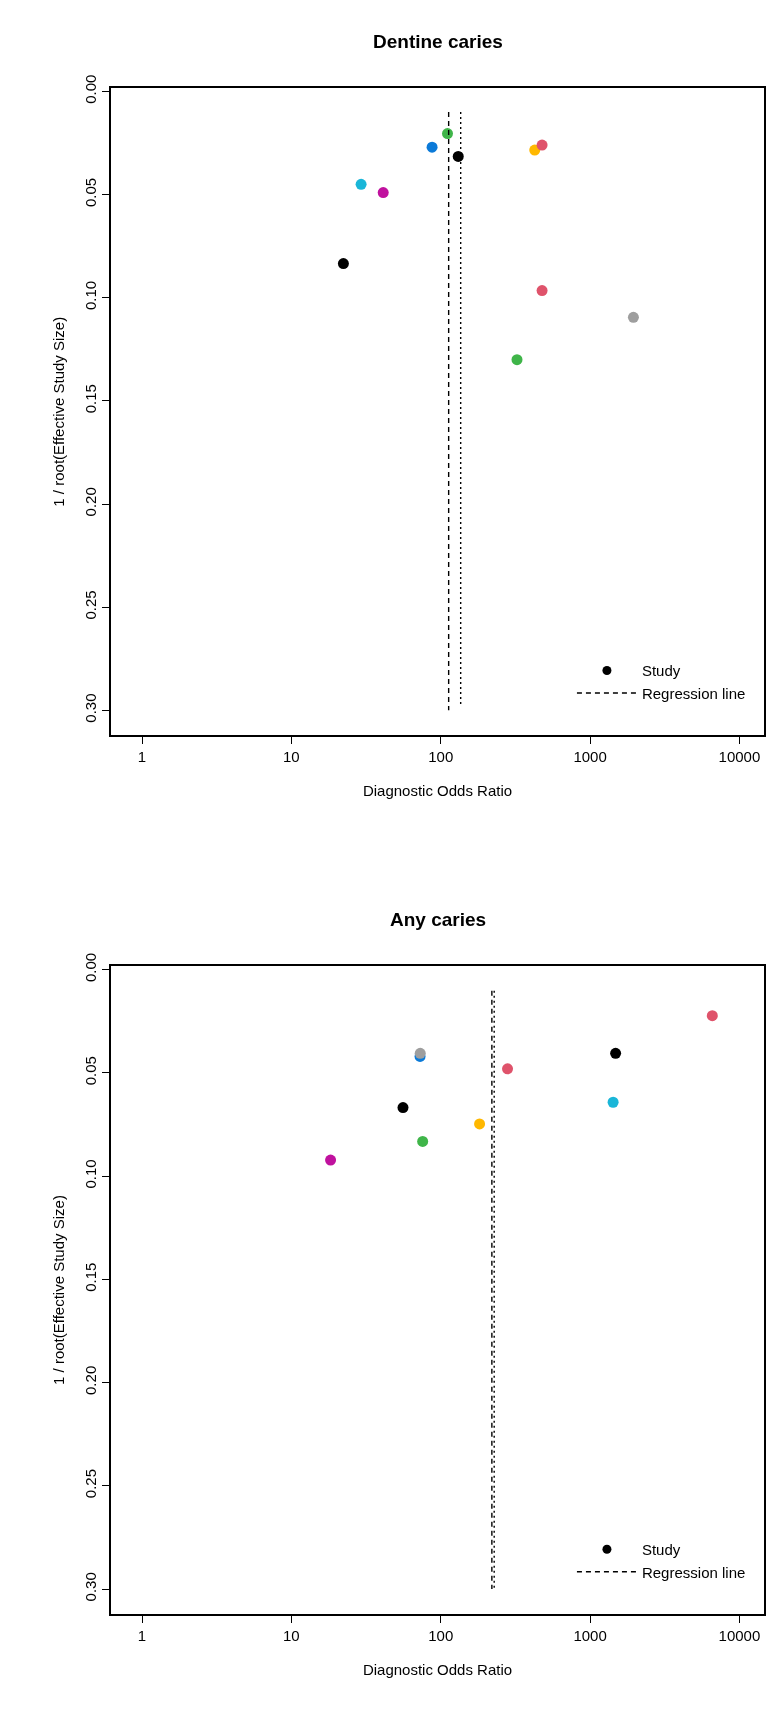 Image resolution: width=773 pixels, height=1718 pixels. I want to click on chart-title: Dentine caries, so click(438, 41).